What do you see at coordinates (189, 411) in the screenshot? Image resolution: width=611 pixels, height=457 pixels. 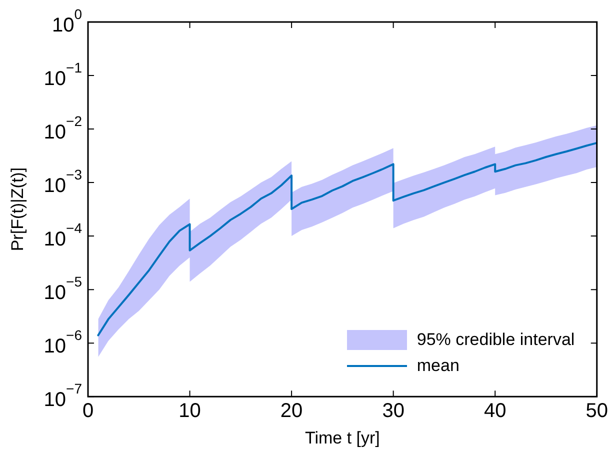 I see `x-tick-label: 10` at bounding box center [189, 411].